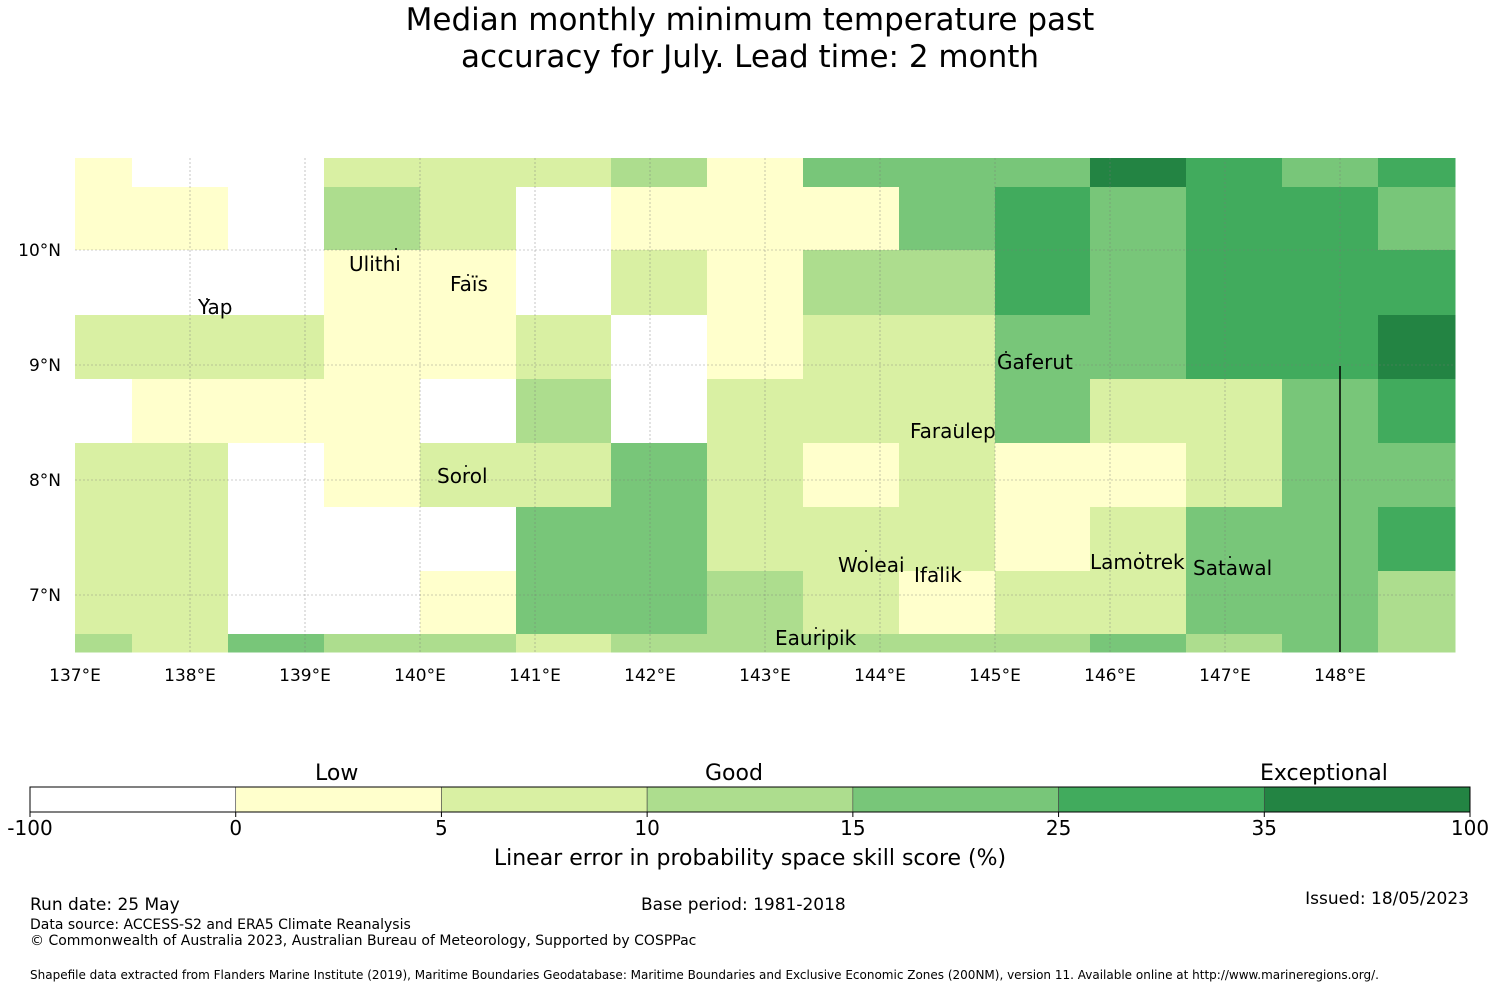 The image size is (1500, 990). Describe the element at coordinates (45, 481) in the screenshot. I see `y-tick-label: 8°N` at that location.